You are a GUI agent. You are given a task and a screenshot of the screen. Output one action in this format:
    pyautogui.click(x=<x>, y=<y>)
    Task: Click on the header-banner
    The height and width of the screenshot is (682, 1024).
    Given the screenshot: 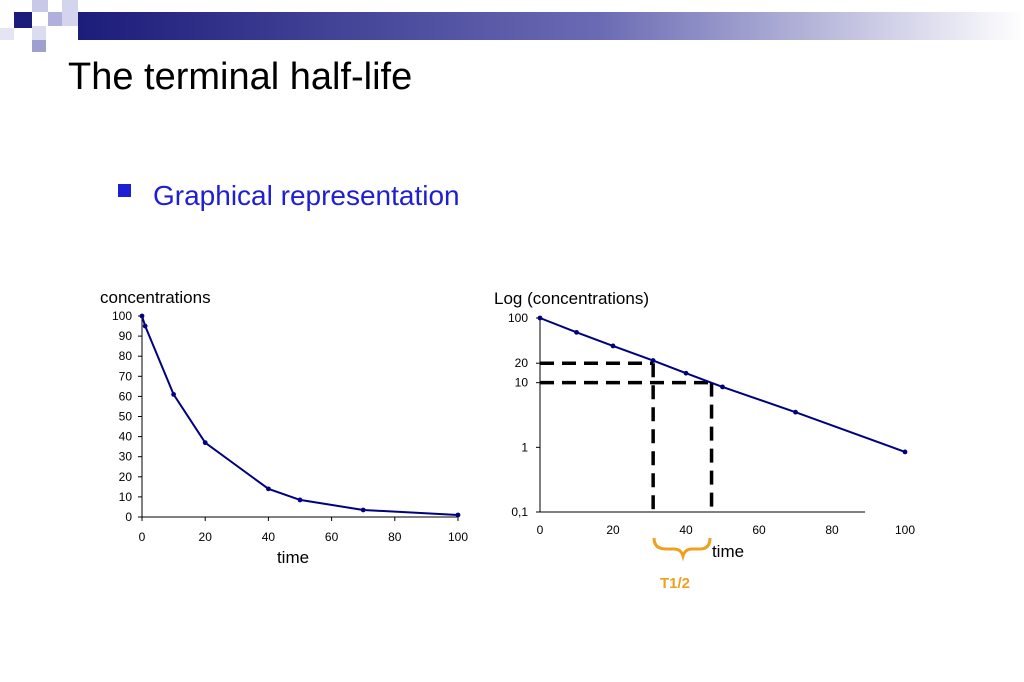 What is the action you would take?
    pyautogui.click(x=512, y=26)
    